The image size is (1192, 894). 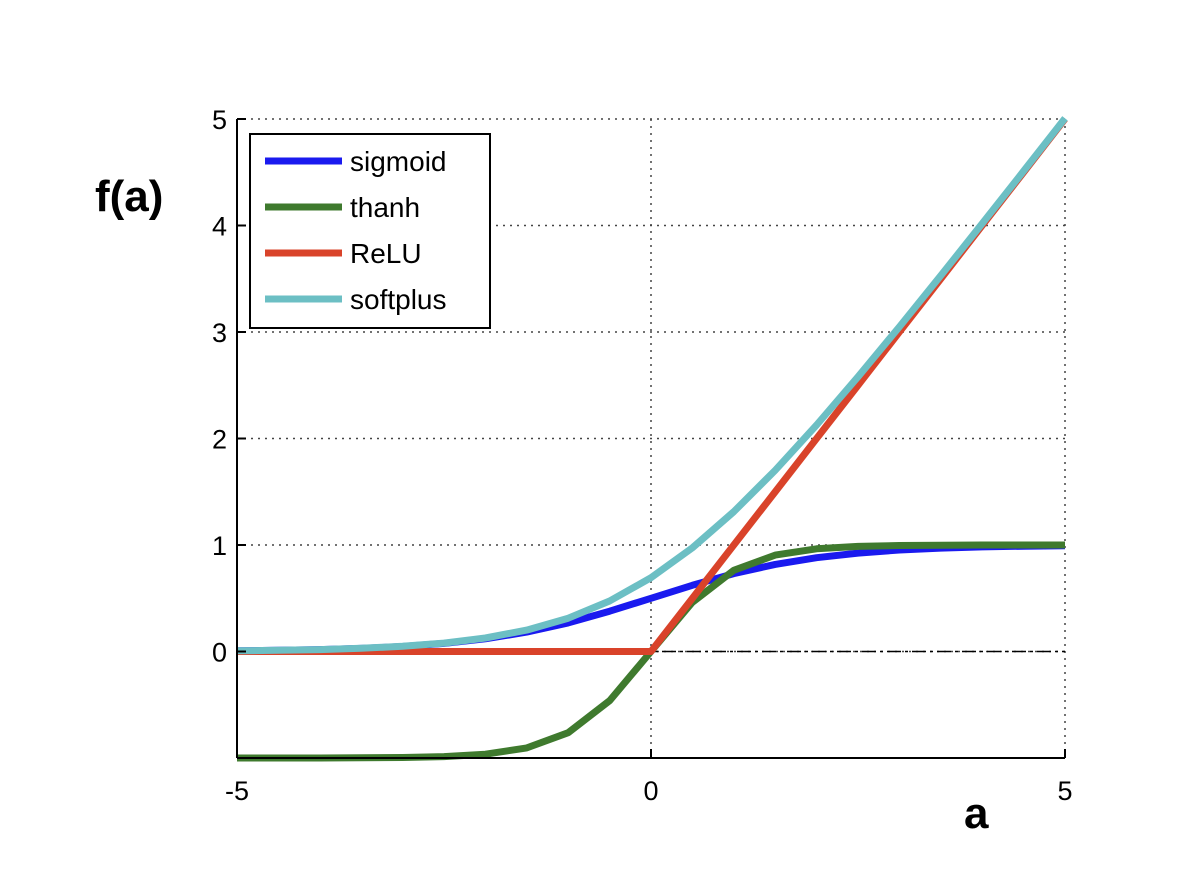 I want to click on x-tick-label: 5, so click(x=1064, y=791).